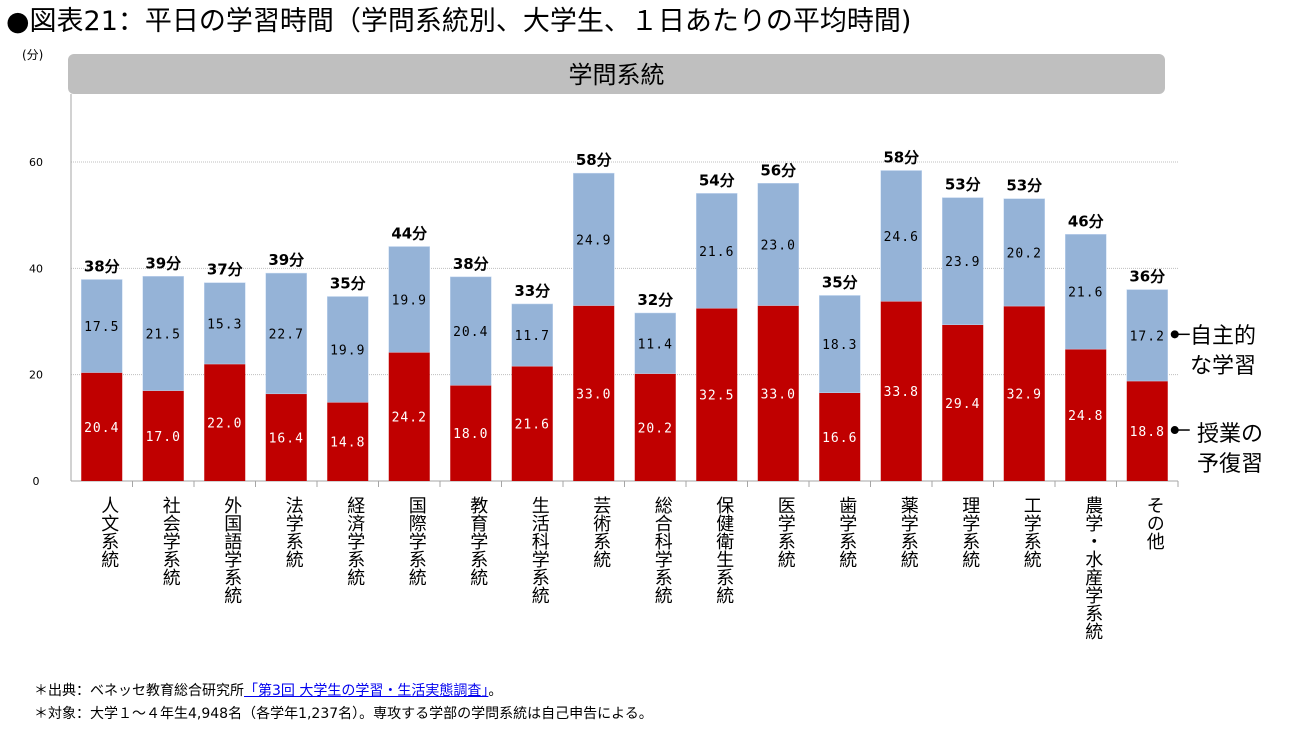 The image size is (1294, 732). Describe the element at coordinates (102, 266) in the screenshot. I see `data-label-total: 38分` at that location.